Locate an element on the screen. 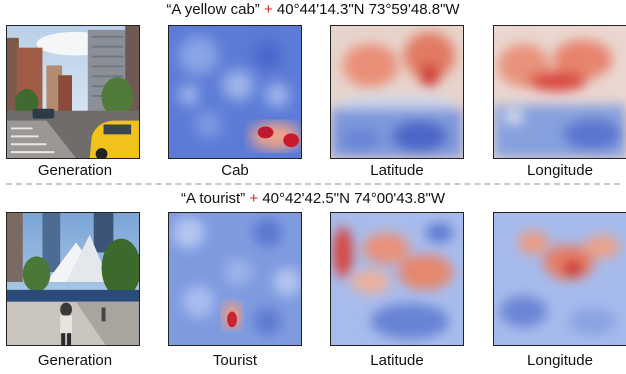 This screenshot has width=626, height=374. row-2-latitude-heatmap is located at coordinates (397, 279).